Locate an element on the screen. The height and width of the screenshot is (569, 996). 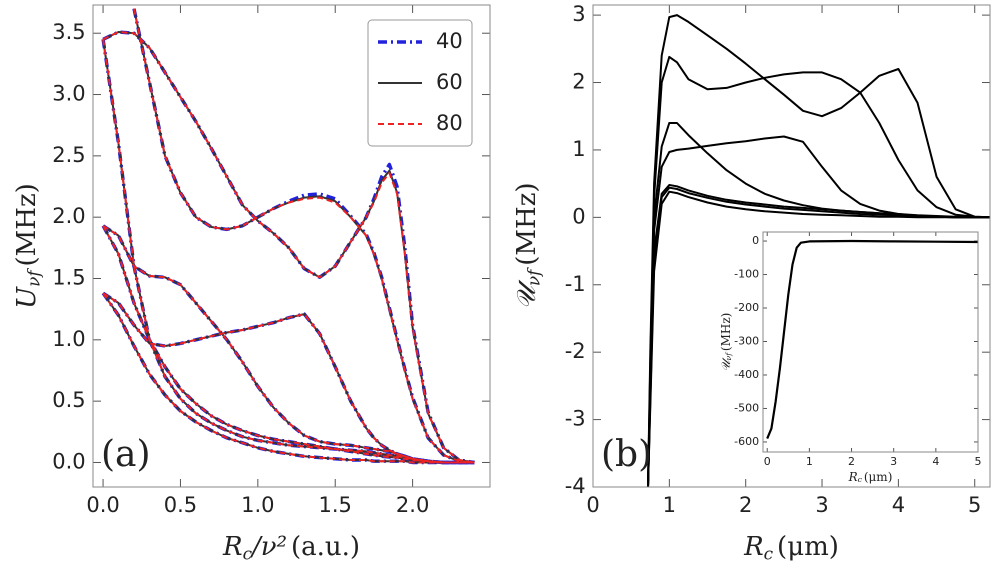
plot-area is located at coordinates (870, 342).